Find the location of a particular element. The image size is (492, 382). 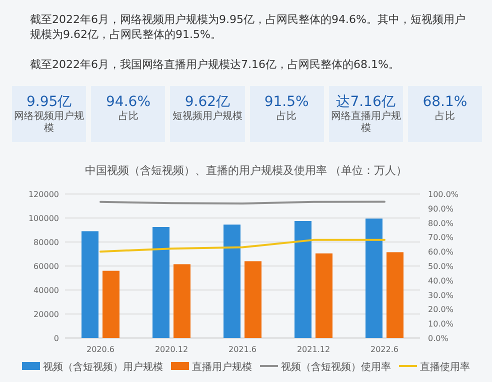

text: 94.6% is located at coordinates (128, 101).